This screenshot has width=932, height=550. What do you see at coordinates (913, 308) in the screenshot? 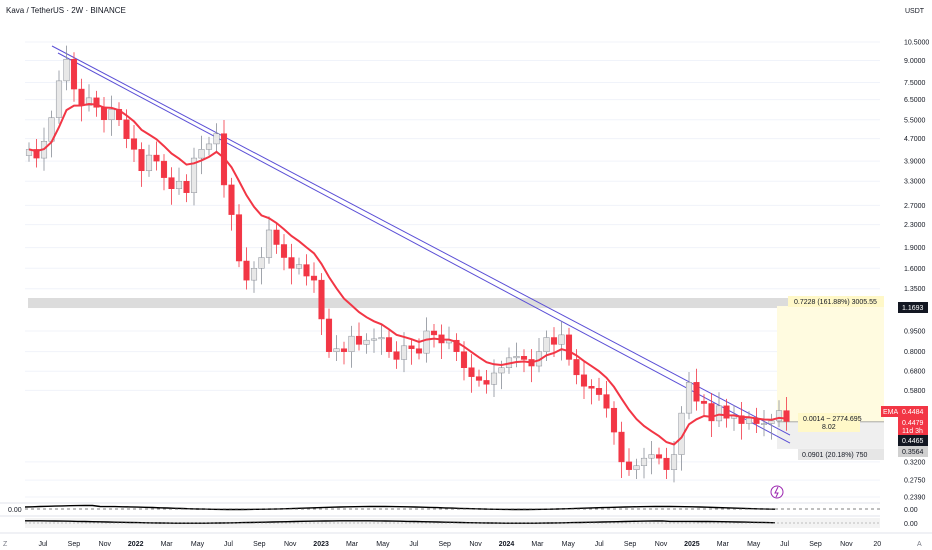
I see `zone-top-value: 1.1693` at bounding box center [913, 308].